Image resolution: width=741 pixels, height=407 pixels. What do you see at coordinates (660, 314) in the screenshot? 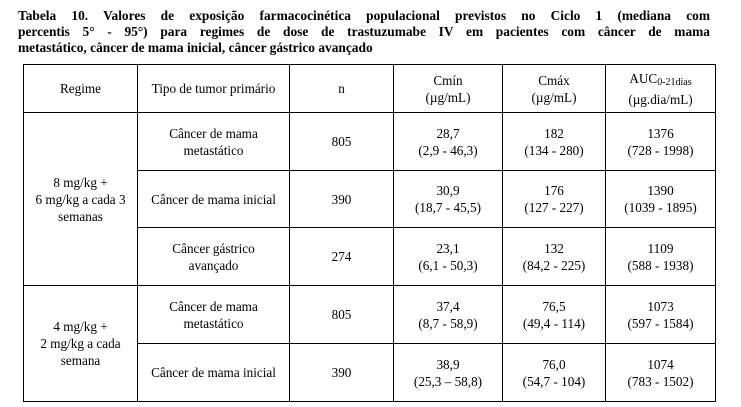
I see `auc-cell: 1073 (597 - 1584)` at bounding box center [660, 314].